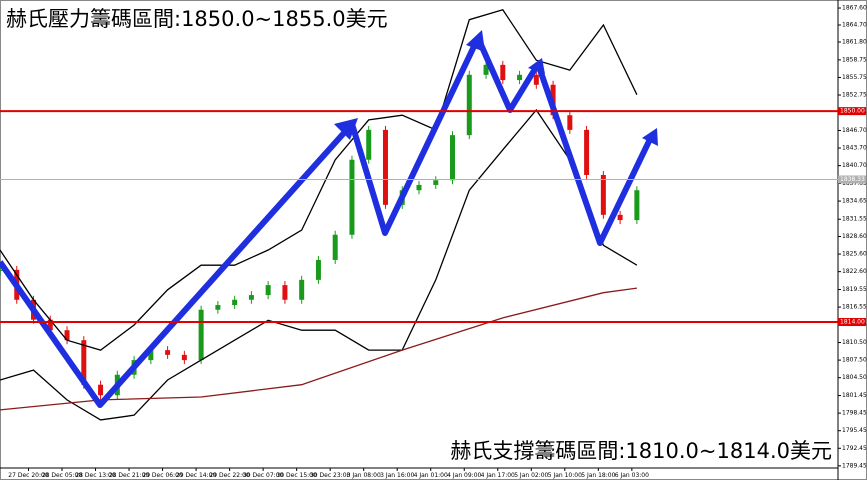 The image size is (867, 480). Describe the element at coordinates (598, 475) in the screenshot. I see `x-tick-label: 5 Jan 18:00` at that location.